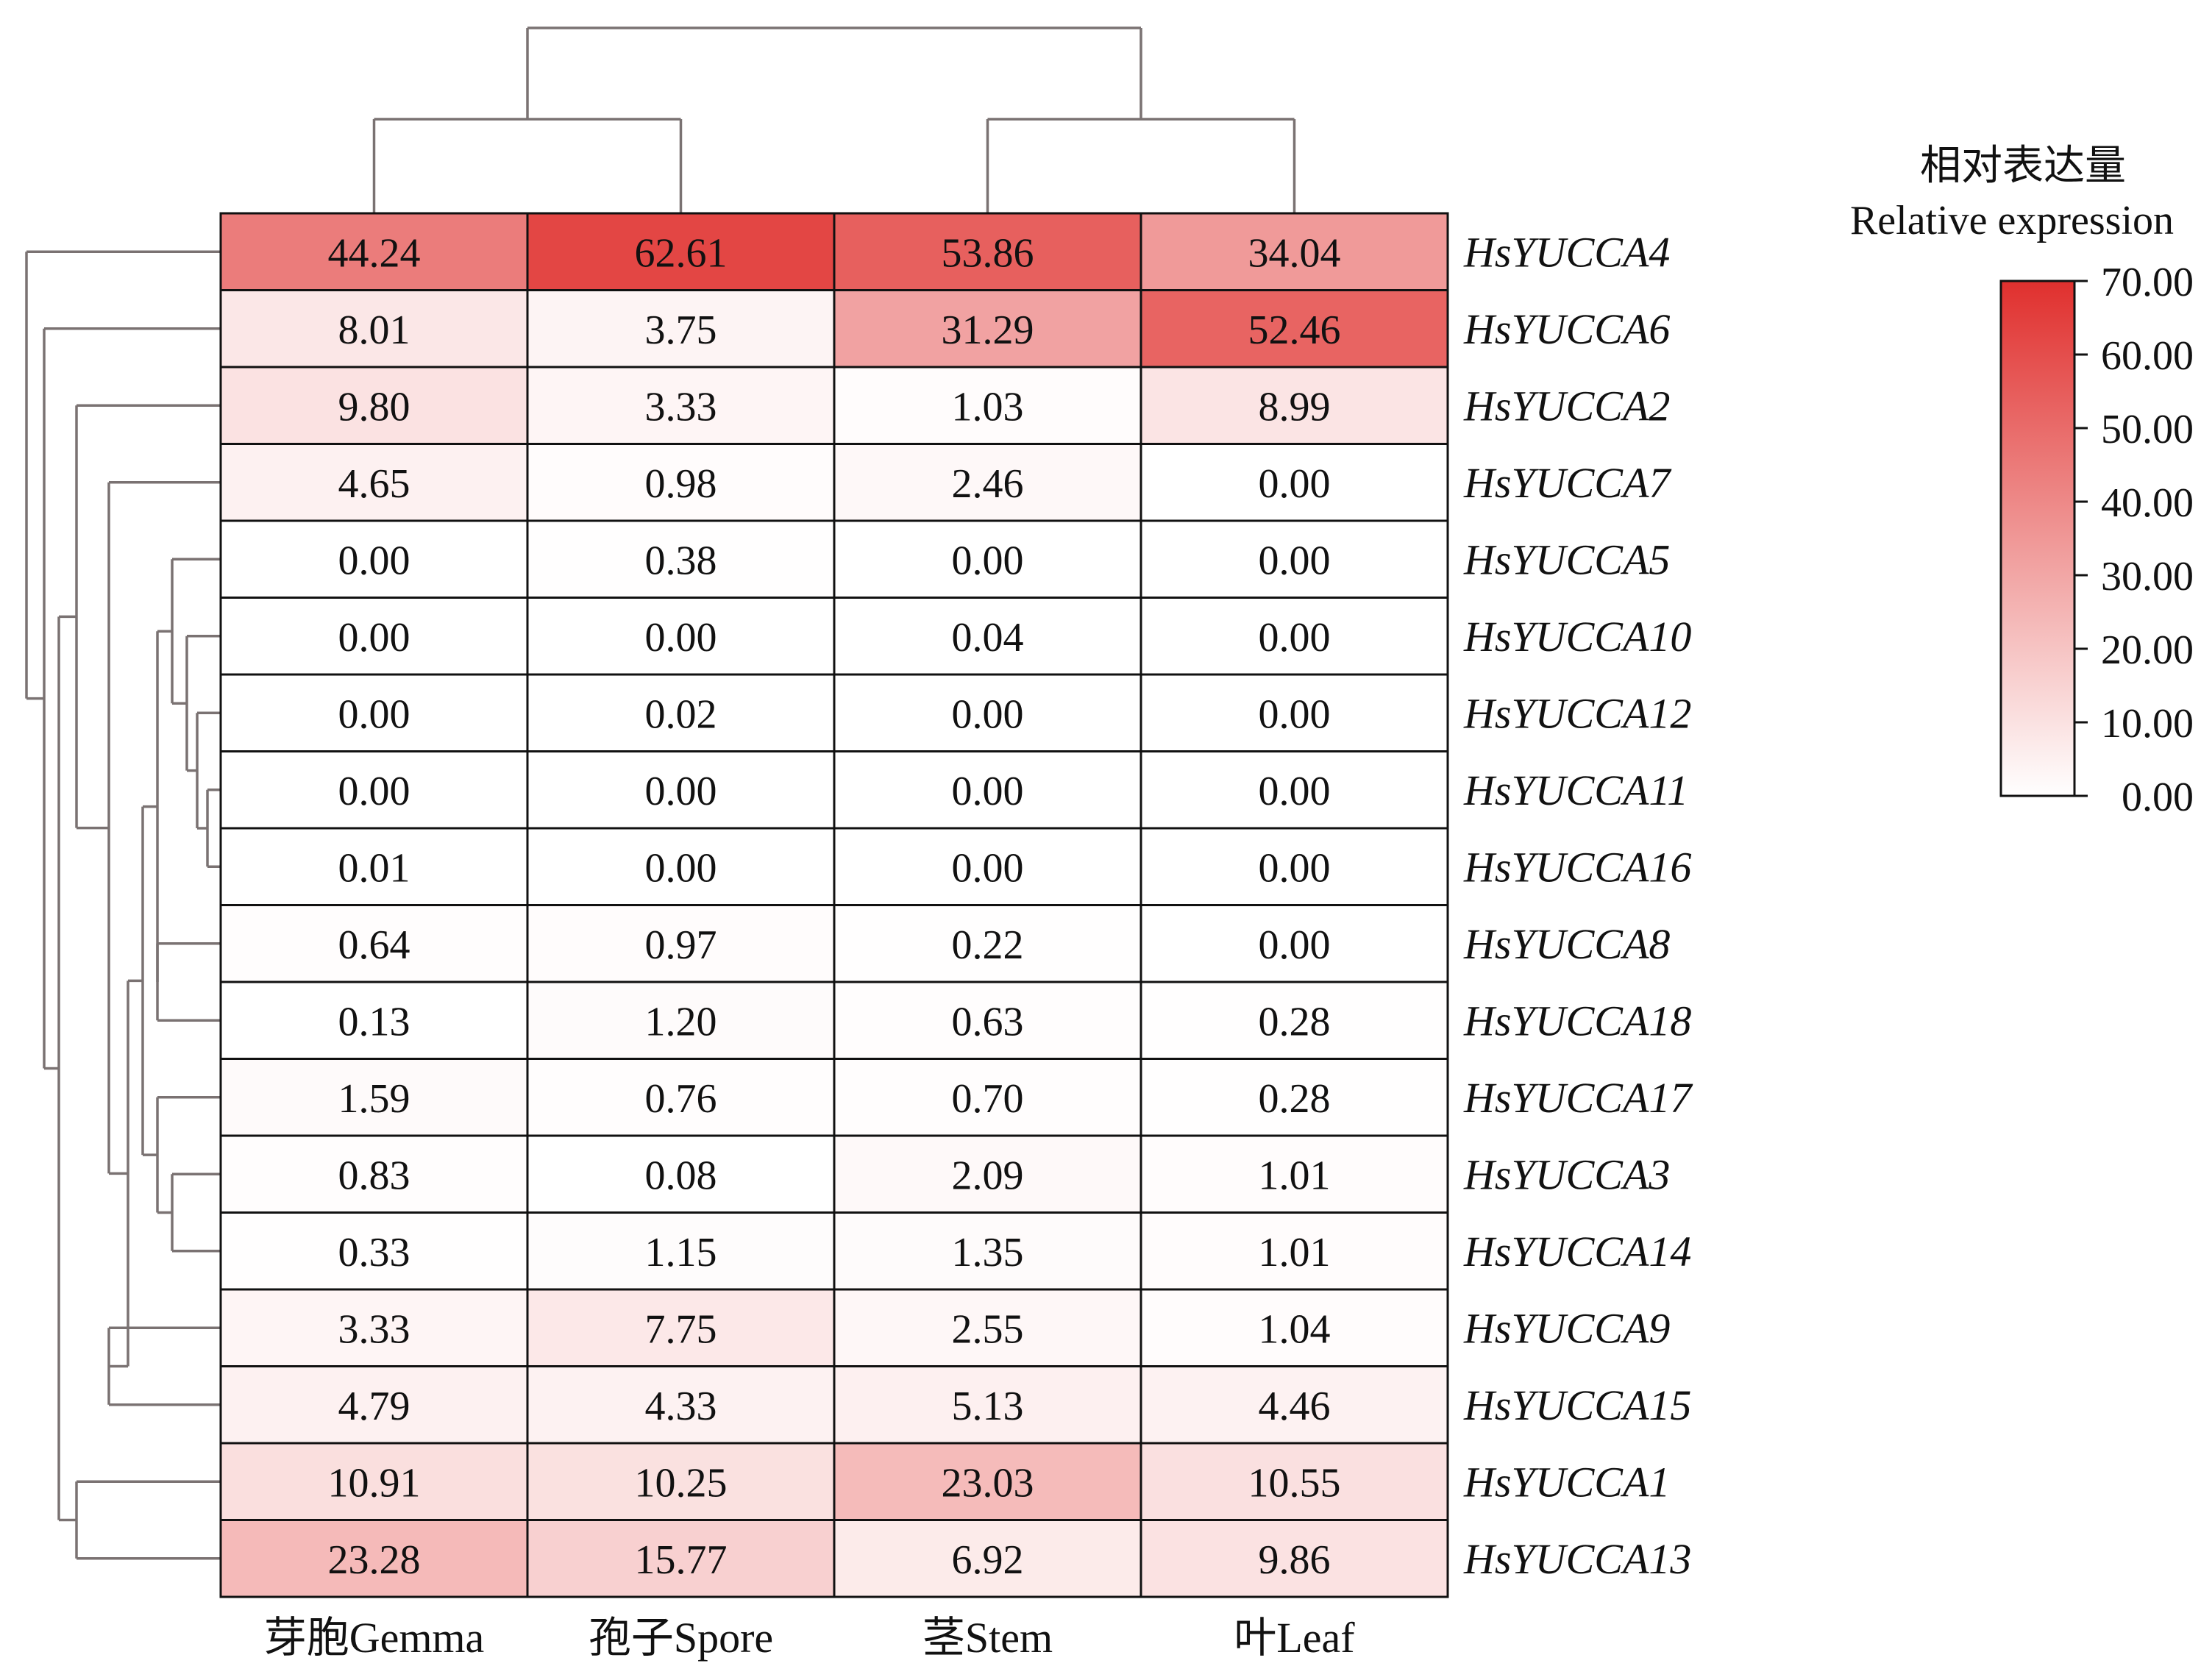 Image resolution: width=2201 pixels, height=1680 pixels. Describe the element at coordinates (2023, 166) in the screenshot. I see `legend-title-cn: 相对表达量` at that location.